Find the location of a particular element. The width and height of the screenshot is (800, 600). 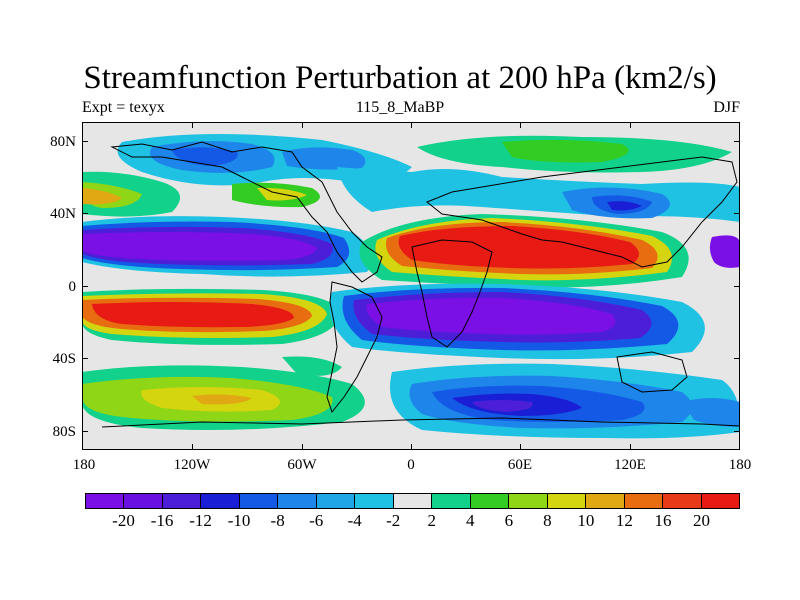

lon-label-120w: 120W is located at coordinates (192, 465).